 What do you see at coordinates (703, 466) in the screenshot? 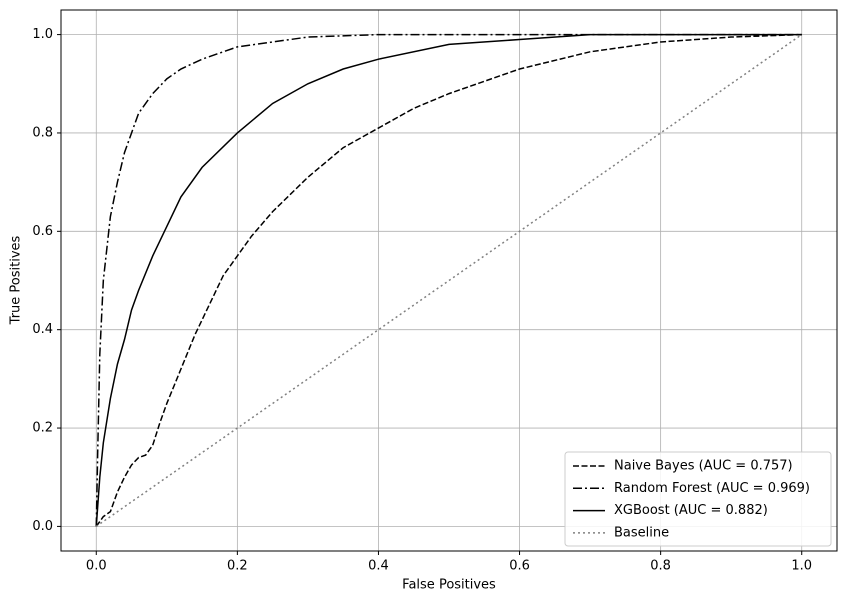
I see `legend-label: Naive Bayes (AUC = 0.757)` at bounding box center [703, 466].